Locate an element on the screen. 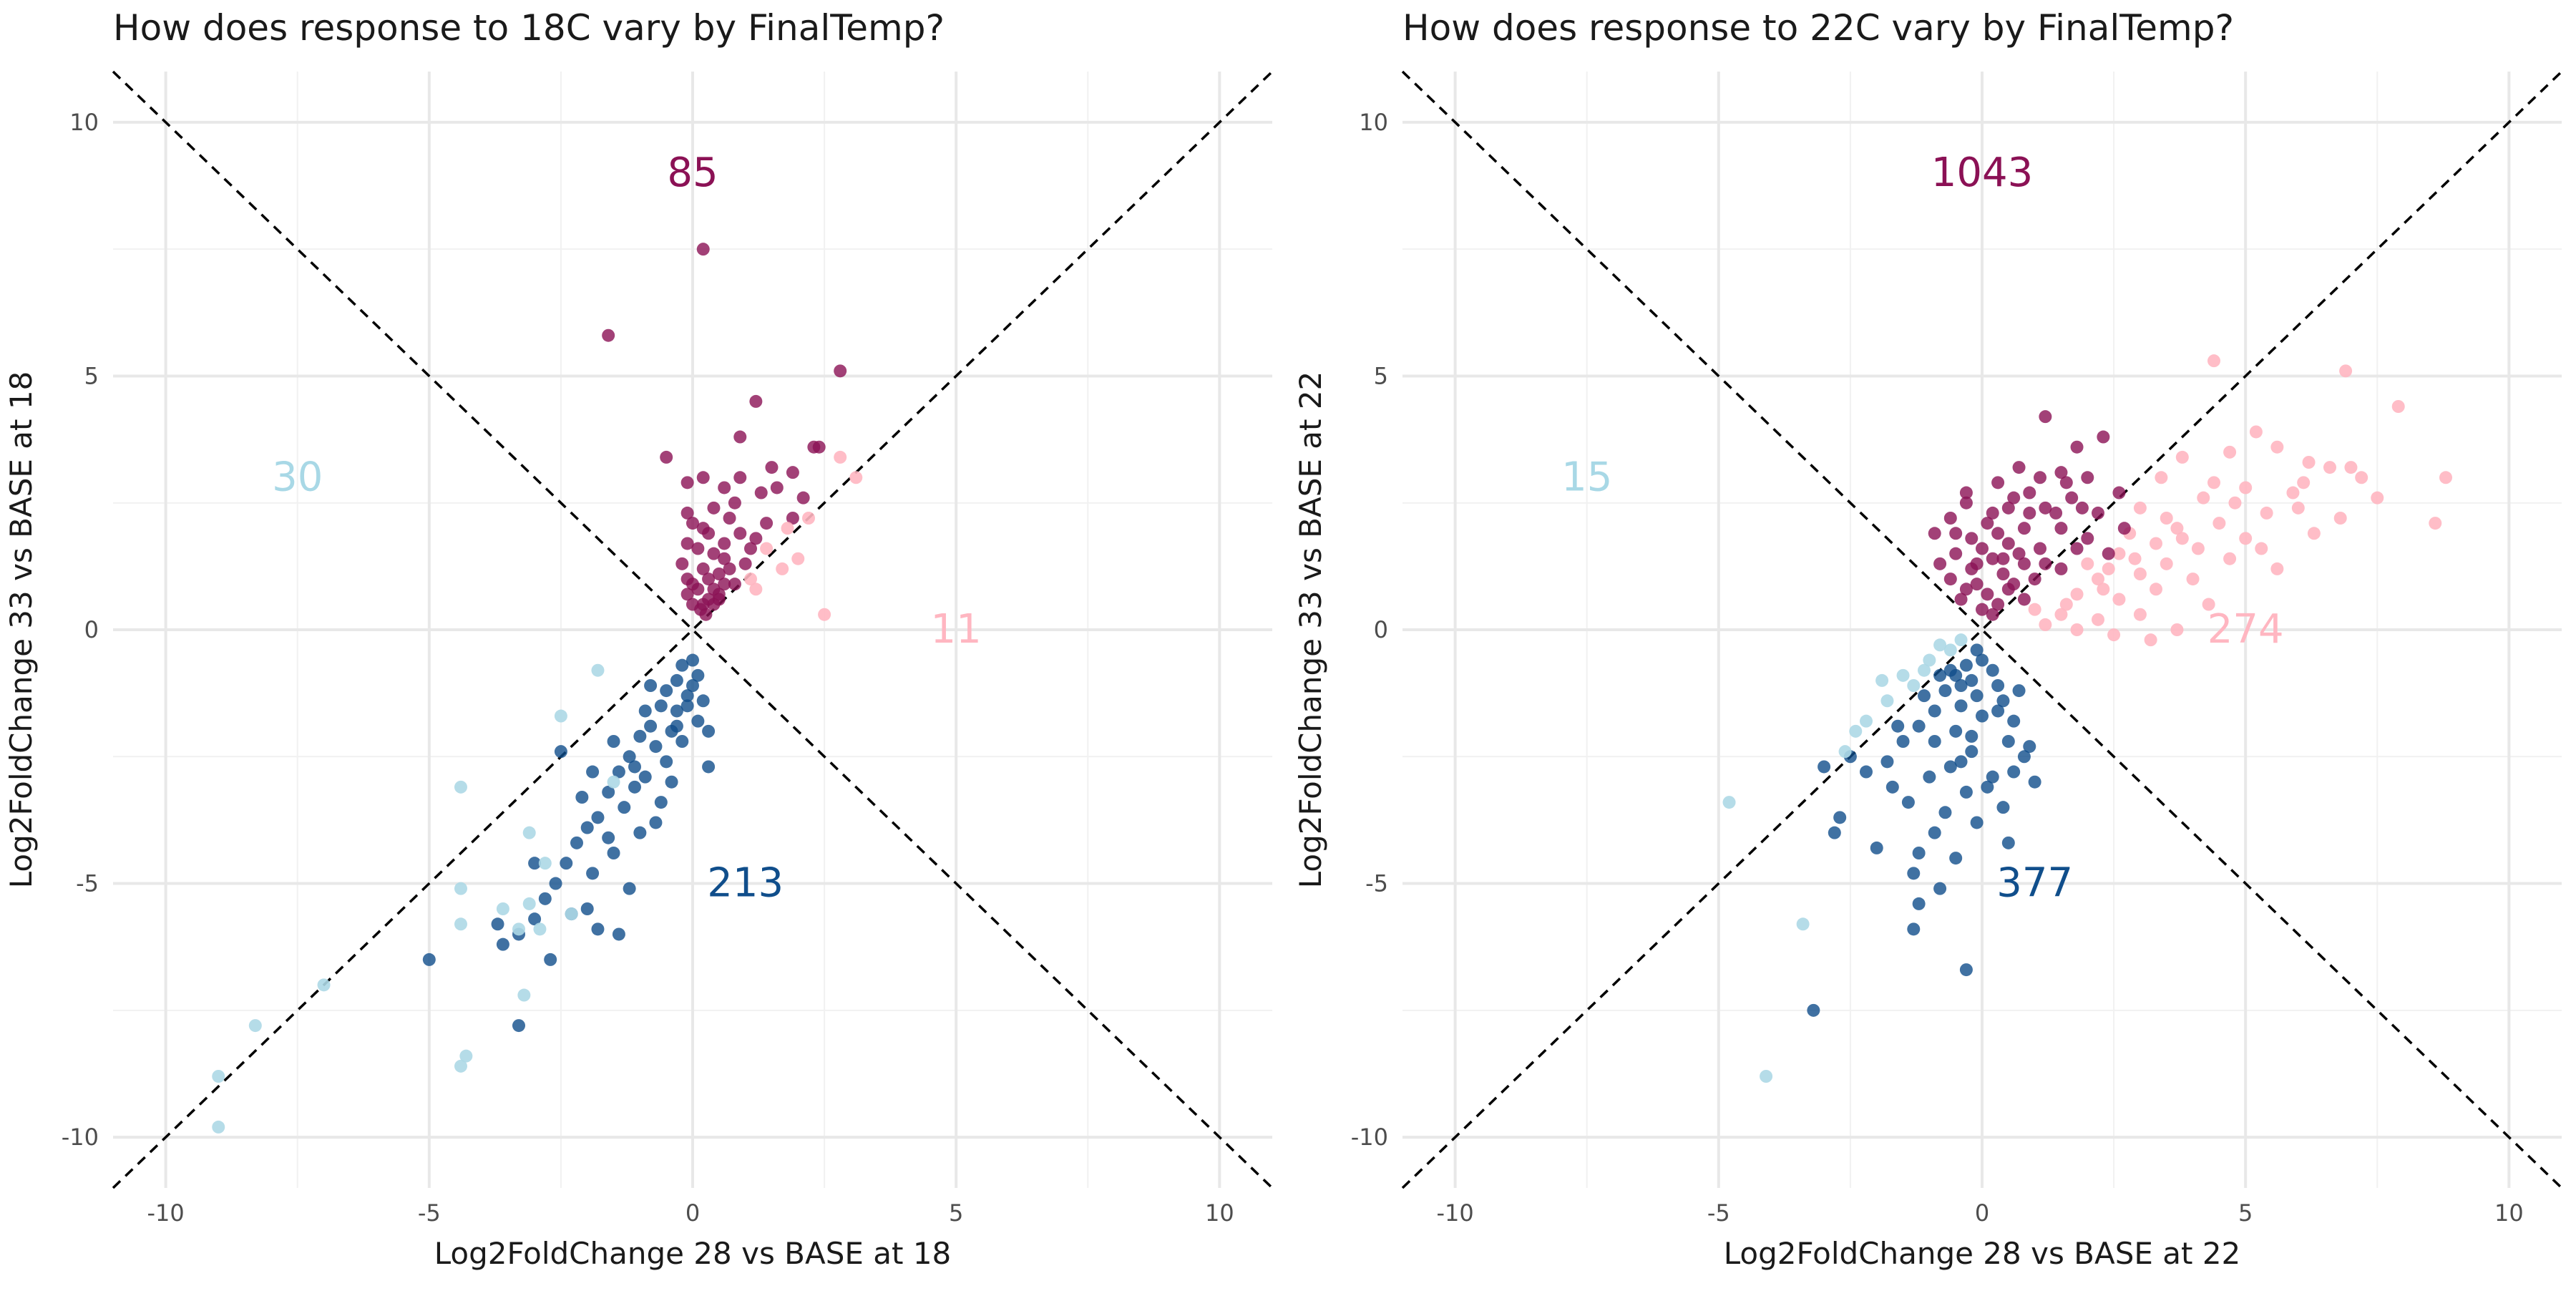 This screenshot has width=2576, height=1291. quadrant-count-label: 11 is located at coordinates (956, 629).